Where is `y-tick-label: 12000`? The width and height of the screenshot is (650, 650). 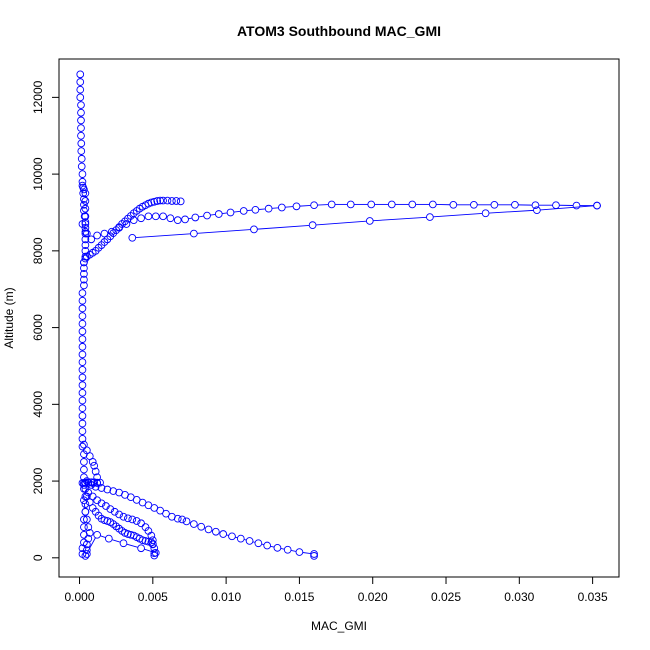
y-tick-label: 12000 is located at coordinates (38, 97).